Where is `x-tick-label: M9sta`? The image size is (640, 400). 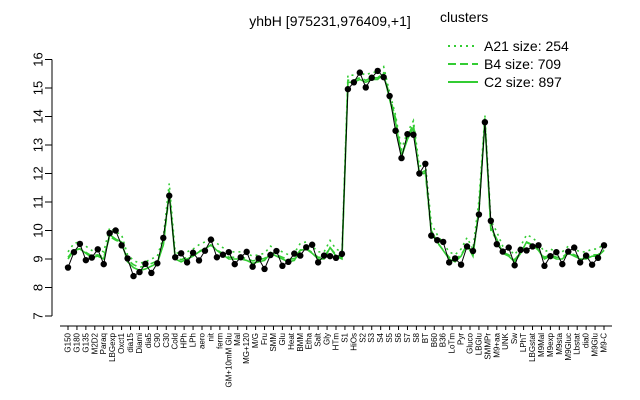 x-tick-label: M9sta is located at coordinates (559, 343).